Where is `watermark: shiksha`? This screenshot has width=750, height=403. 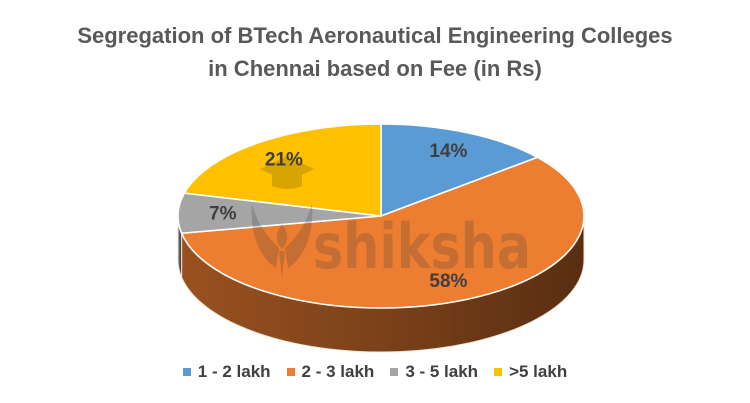 watermark: shiksha is located at coordinates (391, 219).